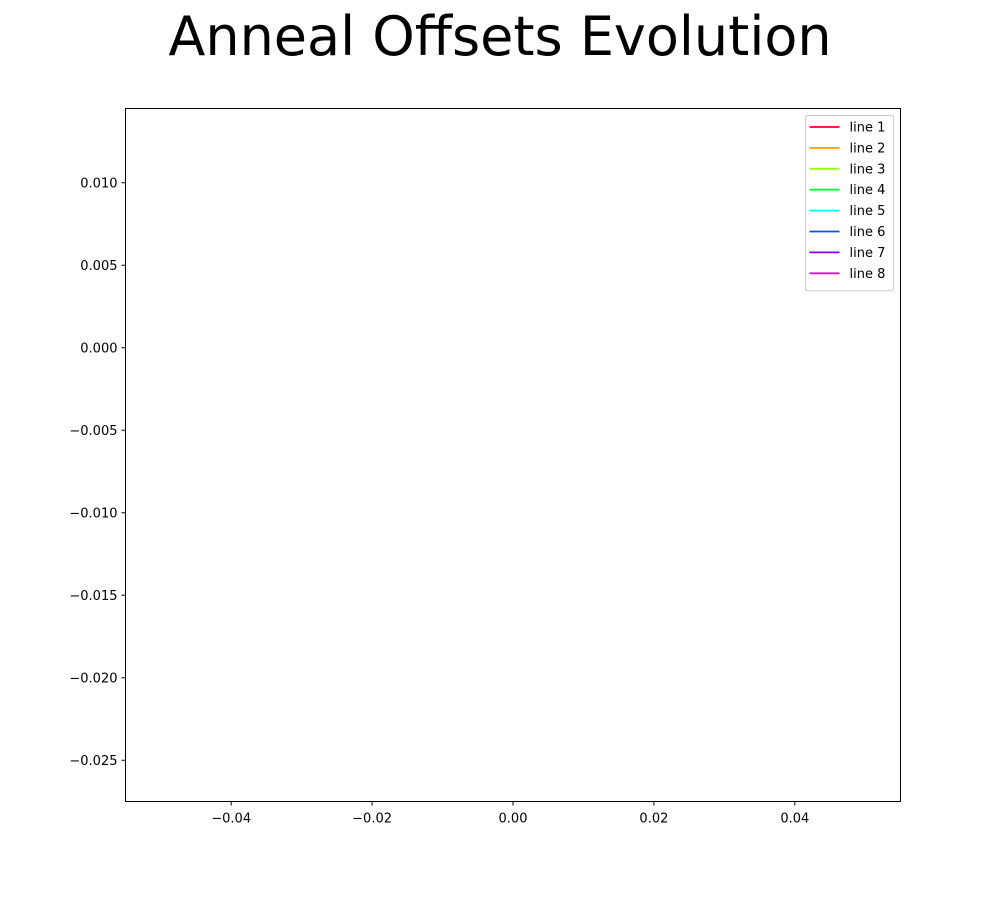 The width and height of the screenshot is (1000, 900). I want to click on x-tick-label: −0.02, so click(372, 819).